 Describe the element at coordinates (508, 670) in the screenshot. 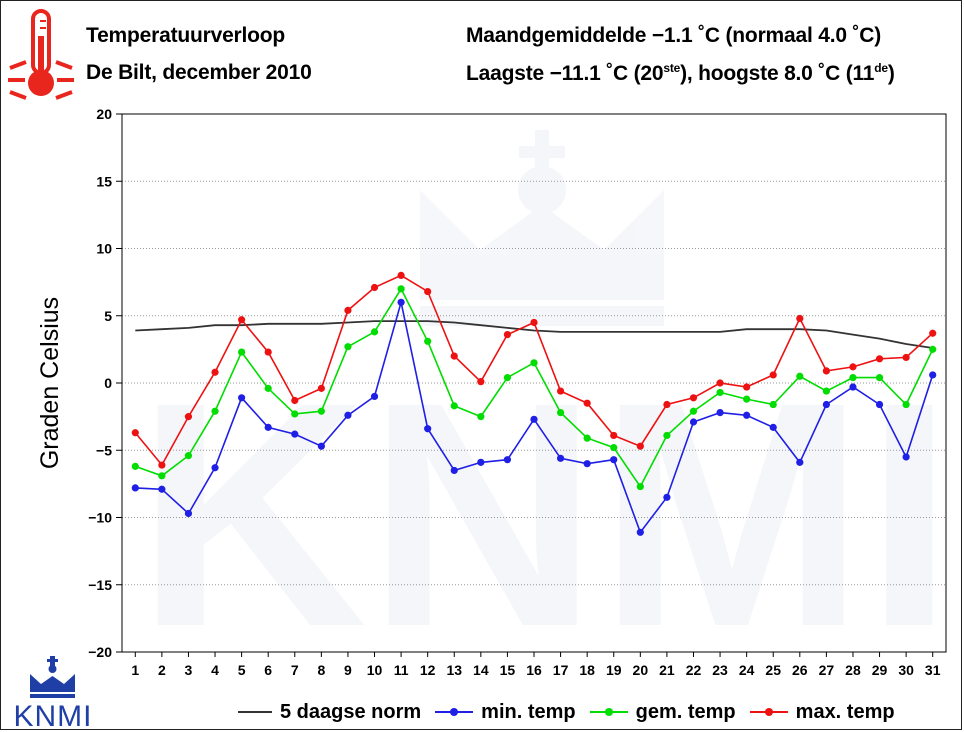

I see `x-tick-label: 15` at that location.